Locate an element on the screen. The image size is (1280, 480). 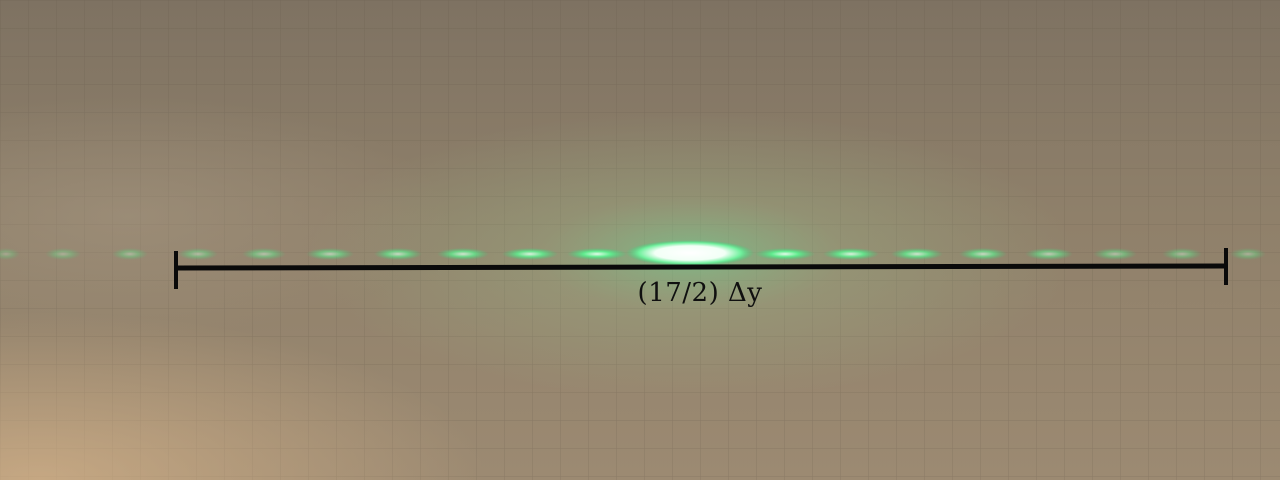
central-maximum is located at coordinates (690, 253).